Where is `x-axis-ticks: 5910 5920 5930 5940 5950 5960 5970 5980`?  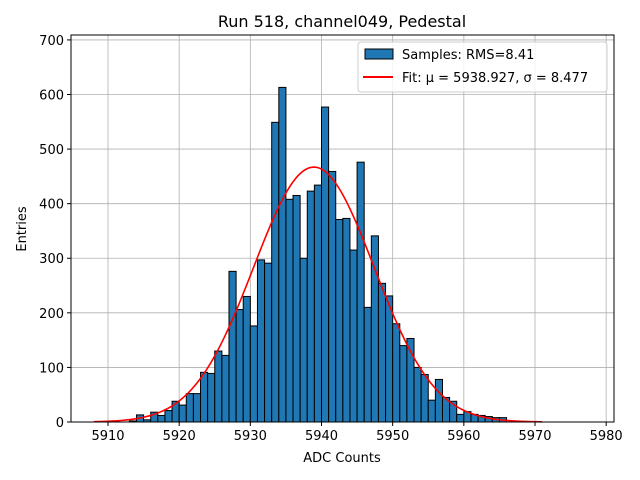 x-axis-ticks: 5910 5920 5930 5940 5950 5960 5970 5980 is located at coordinates (357, 433).